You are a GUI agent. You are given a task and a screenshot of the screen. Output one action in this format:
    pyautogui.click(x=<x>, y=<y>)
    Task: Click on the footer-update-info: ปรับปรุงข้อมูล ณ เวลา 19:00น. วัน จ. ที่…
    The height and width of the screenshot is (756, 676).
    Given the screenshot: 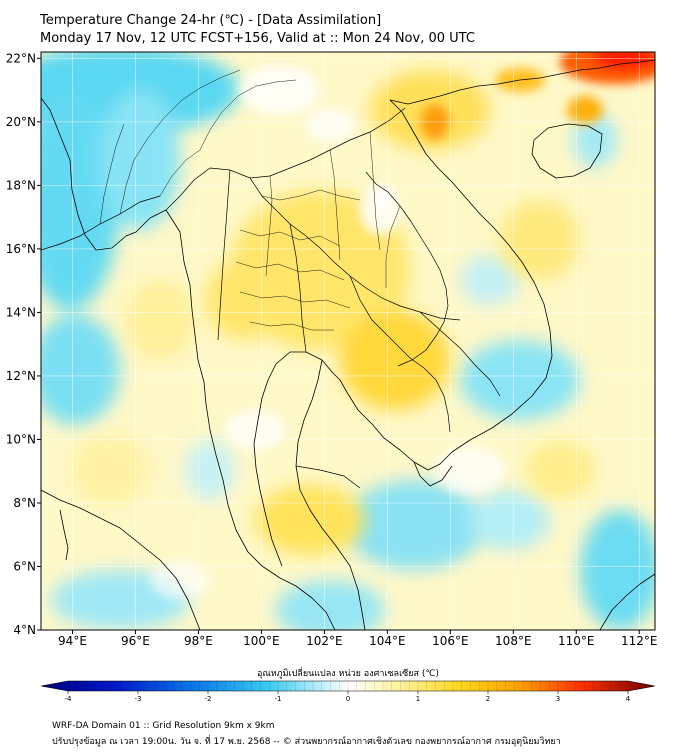 What is the action you would take?
    pyautogui.click(x=306, y=742)
    